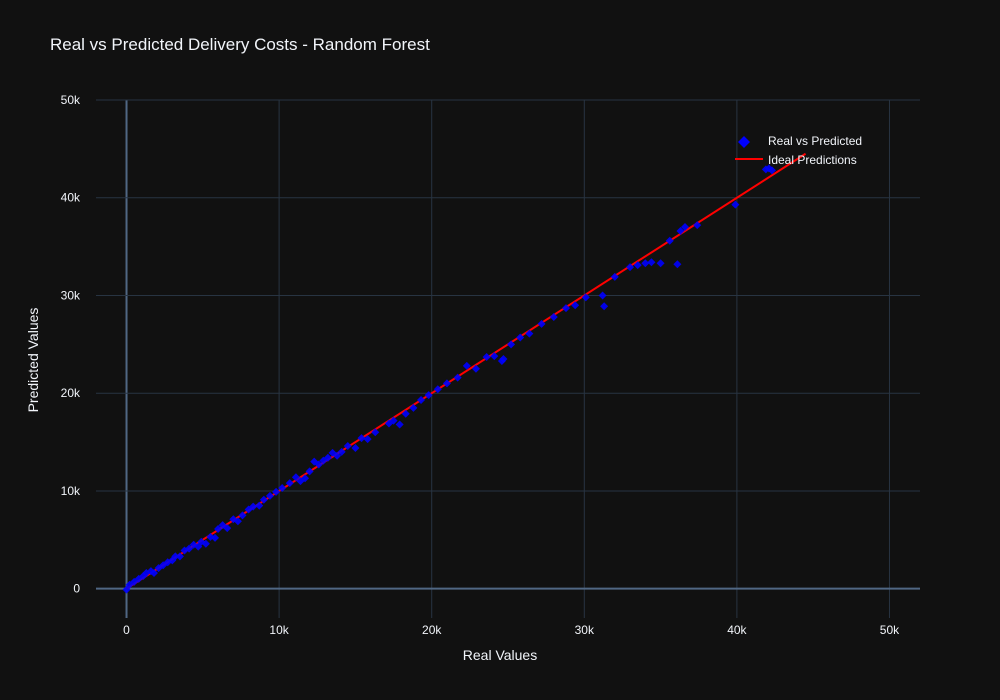 Image resolution: width=1000 pixels, height=700 pixels. What do you see at coordinates (126, 630) in the screenshot?
I see `x-tick-label: 0` at bounding box center [126, 630].